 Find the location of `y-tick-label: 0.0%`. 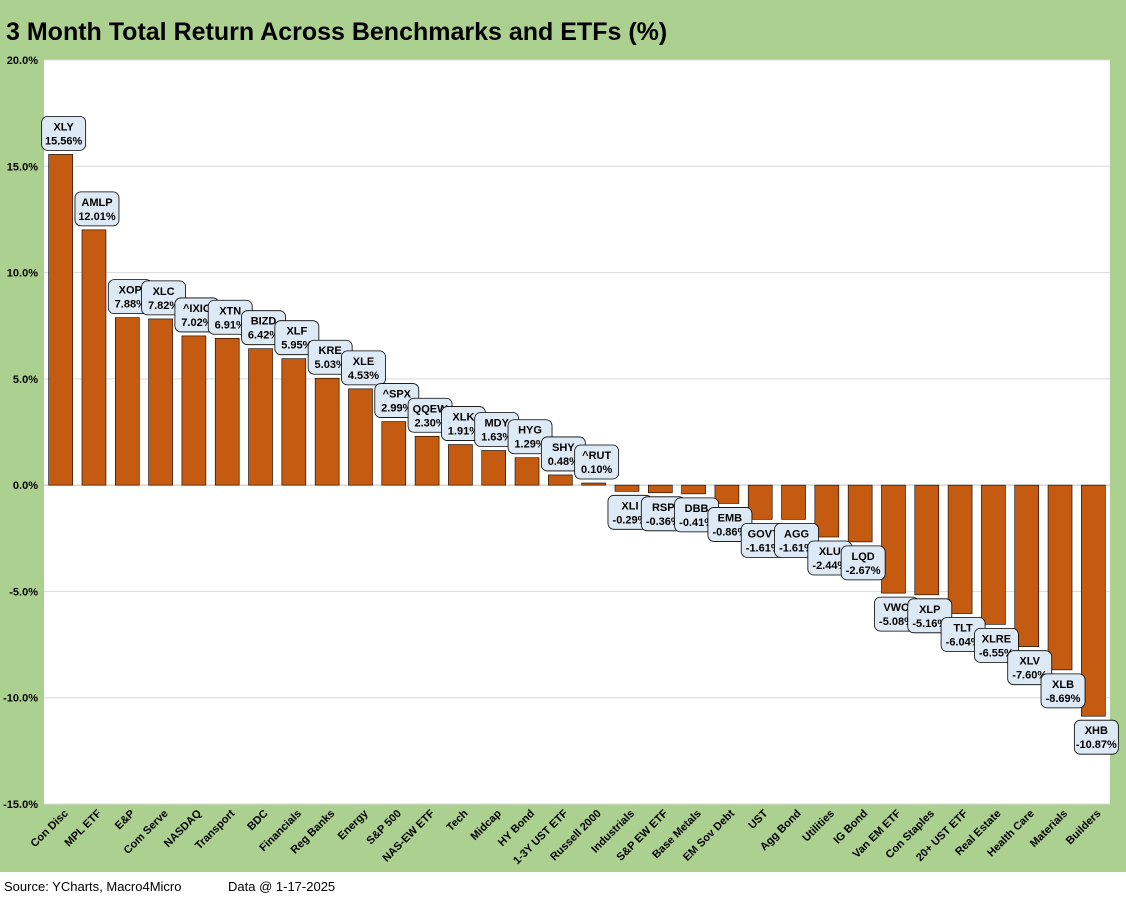

y-tick-label: 0.0% is located at coordinates (25, 486).